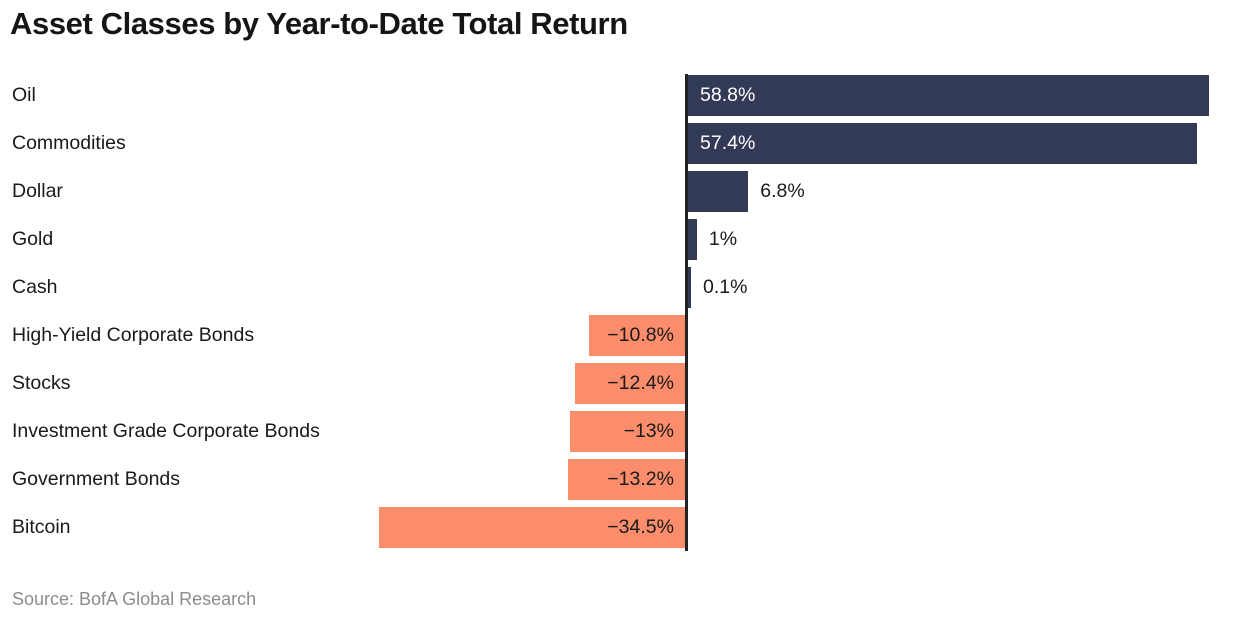  What do you see at coordinates (24, 95) in the screenshot?
I see `category-label: Oil` at bounding box center [24, 95].